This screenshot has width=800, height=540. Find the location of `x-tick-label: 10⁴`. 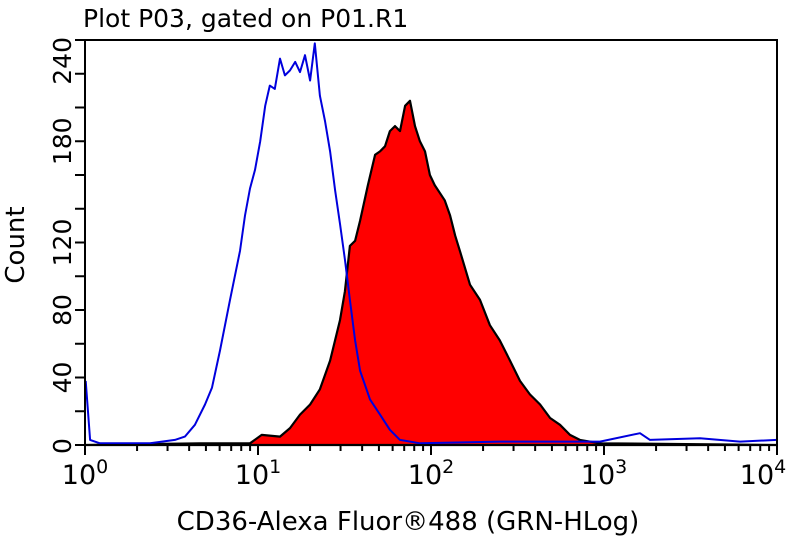

x-tick-label: 10⁴ is located at coordinates (763, 473).